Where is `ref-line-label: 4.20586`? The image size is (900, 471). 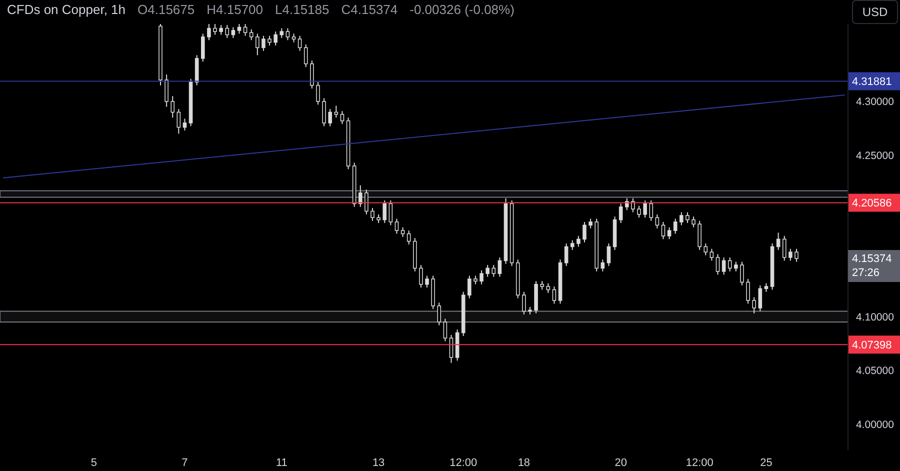 ref-line-label: 4.20586 is located at coordinates (872, 204).